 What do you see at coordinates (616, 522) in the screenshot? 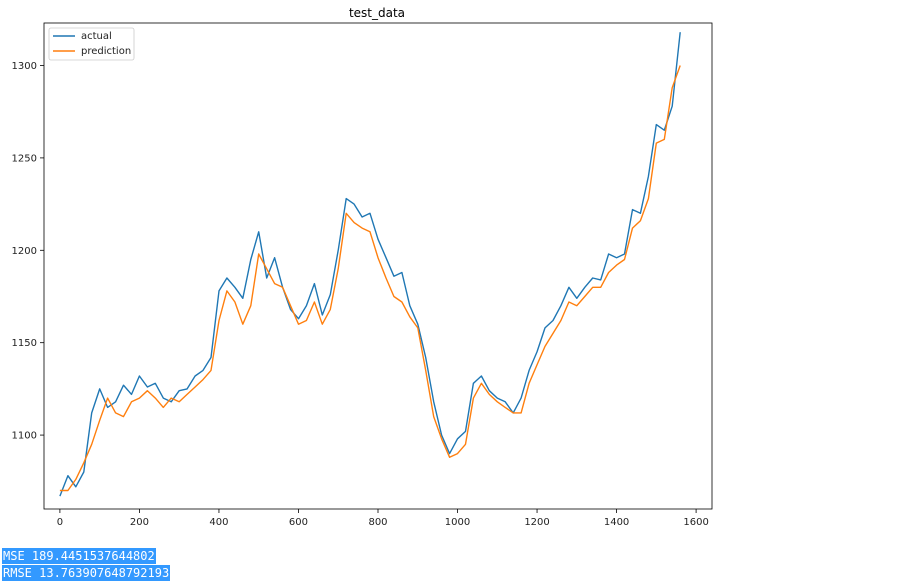
I see `x-tick-label: 1400` at bounding box center [616, 522].